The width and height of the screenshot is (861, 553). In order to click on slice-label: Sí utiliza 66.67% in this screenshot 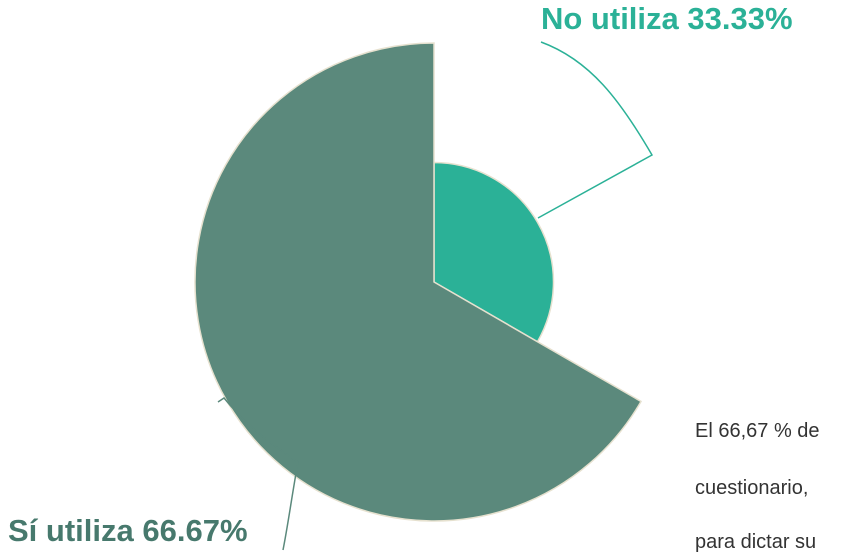, I will do `click(128, 530)`.